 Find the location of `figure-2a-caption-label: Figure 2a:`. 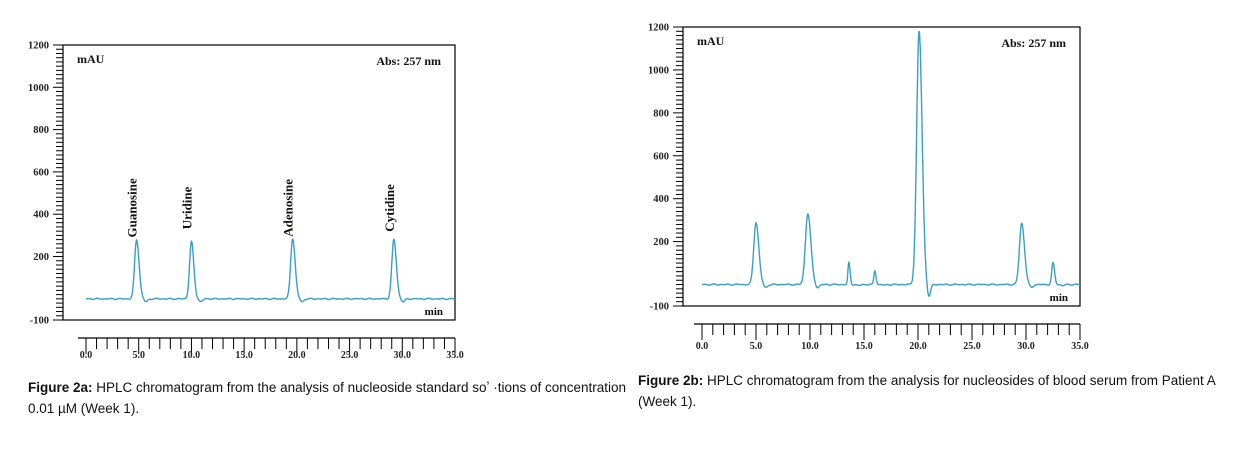

figure-2a-caption-label: Figure 2a: is located at coordinates (60, 387).